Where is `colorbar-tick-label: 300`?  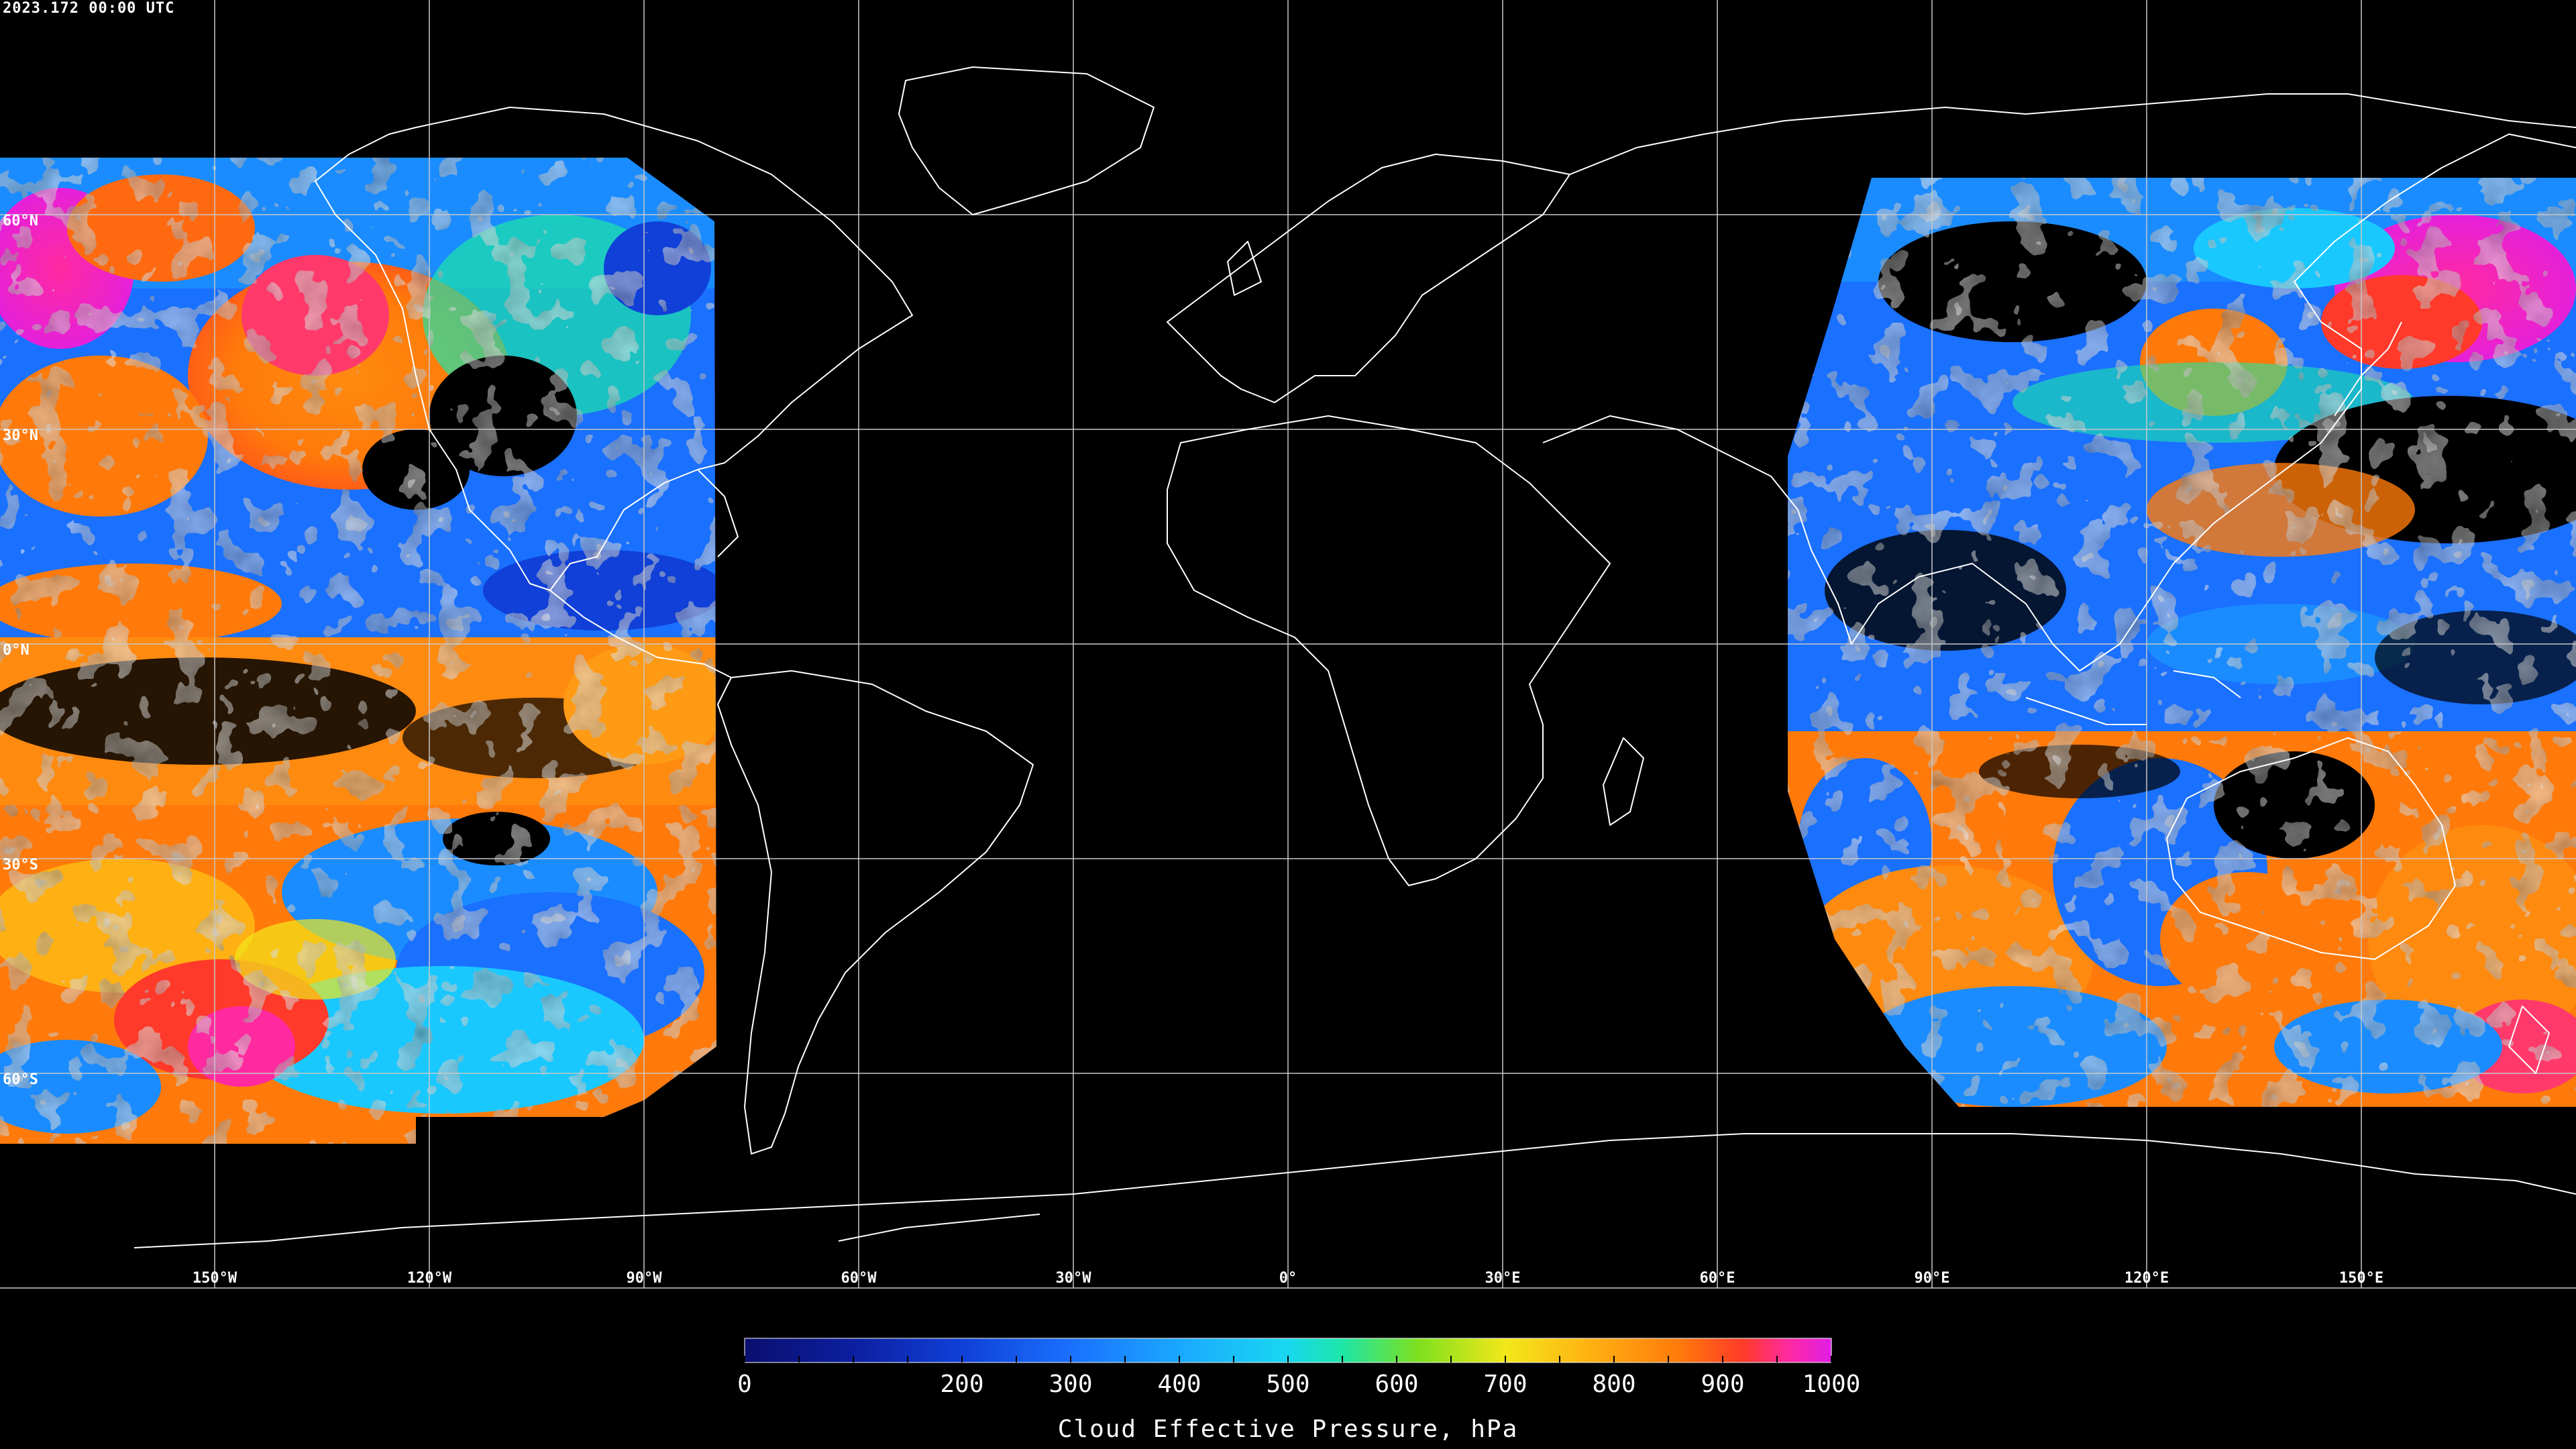 colorbar-tick-label: 300 is located at coordinates (1070, 1384).